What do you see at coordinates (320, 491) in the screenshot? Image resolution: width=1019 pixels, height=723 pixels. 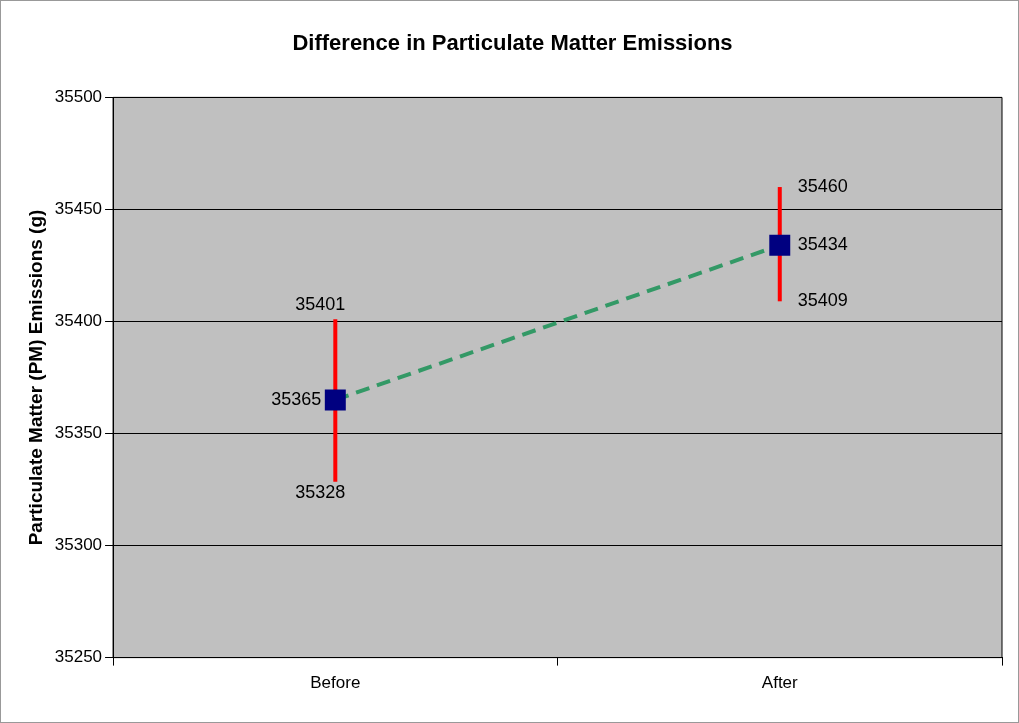 I see `annotation: 35328` at bounding box center [320, 491].